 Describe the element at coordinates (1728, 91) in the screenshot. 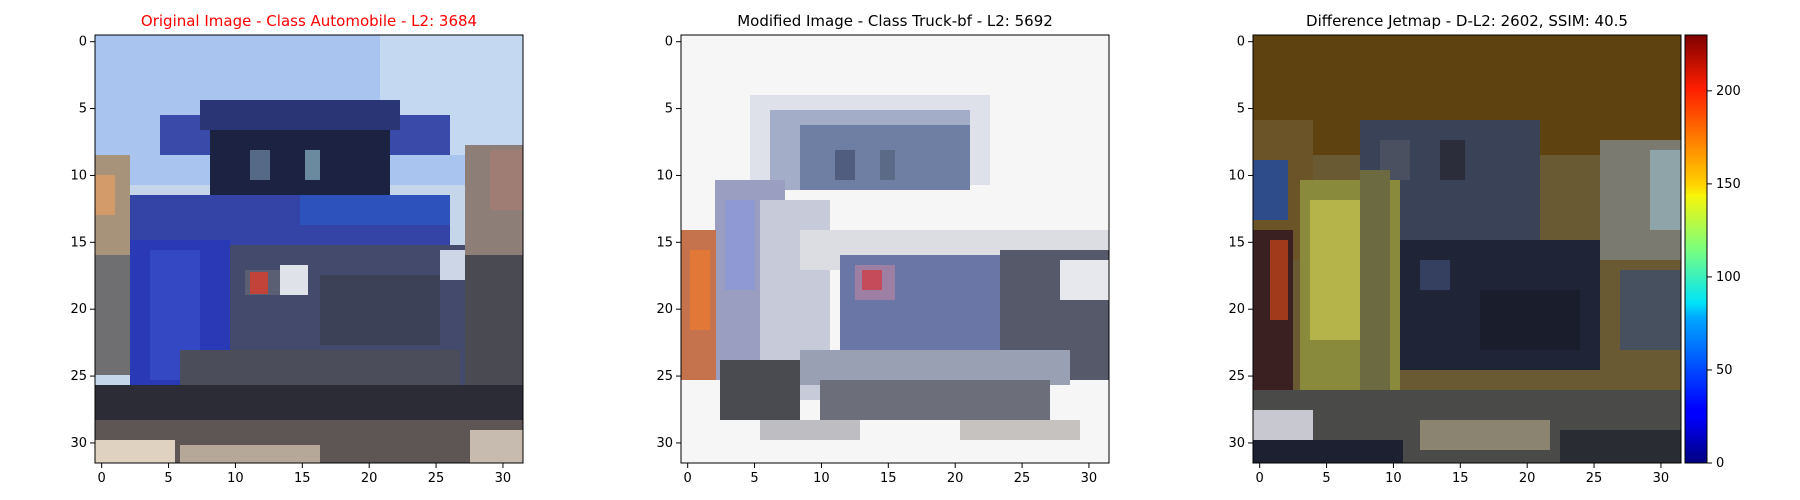

I see `colorbar-tick-label: 200` at that location.